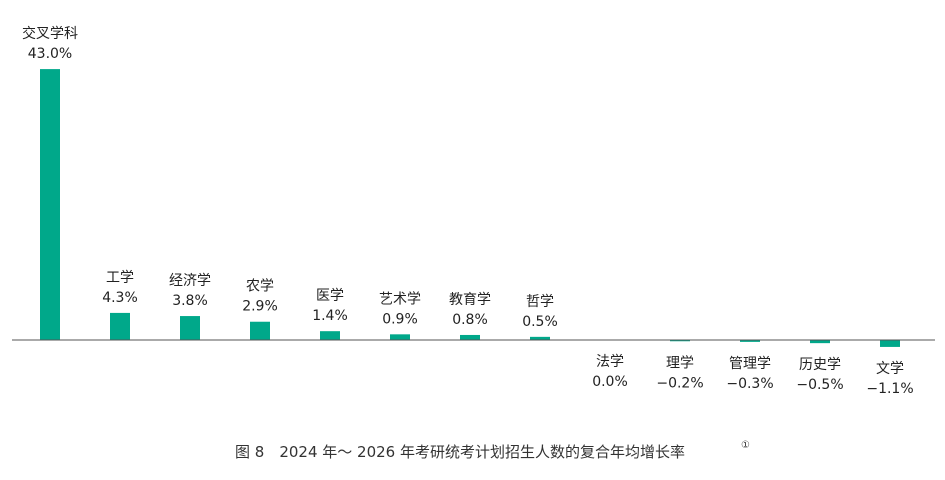 This screenshot has height=480, width=945. I want to click on figure-caption: 图 8 2024 年～ 2026 年考研统考计划招生人数的复合年均增长率, so click(460, 452).